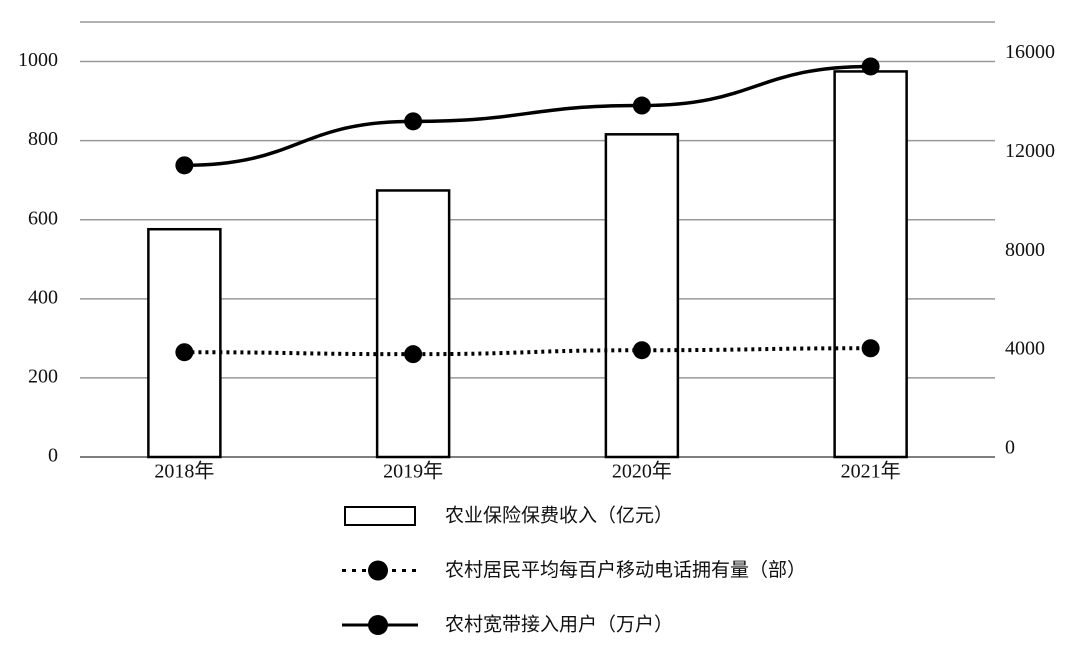 The height and width of the screenshot is (648, 1080). What do you see at coordinates (38, 60) in the screenshot?
I see `y-tick-label: 1000` at bounding box center [38, 60].